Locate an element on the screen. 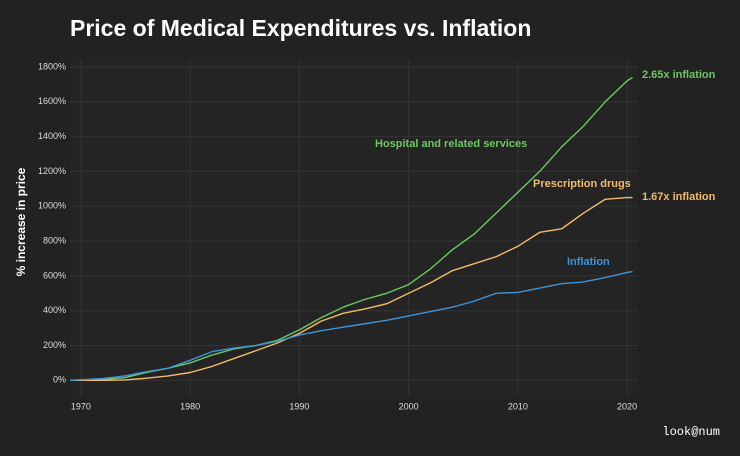  y-tick-label: 1600% is located at coordinates (52, 101).